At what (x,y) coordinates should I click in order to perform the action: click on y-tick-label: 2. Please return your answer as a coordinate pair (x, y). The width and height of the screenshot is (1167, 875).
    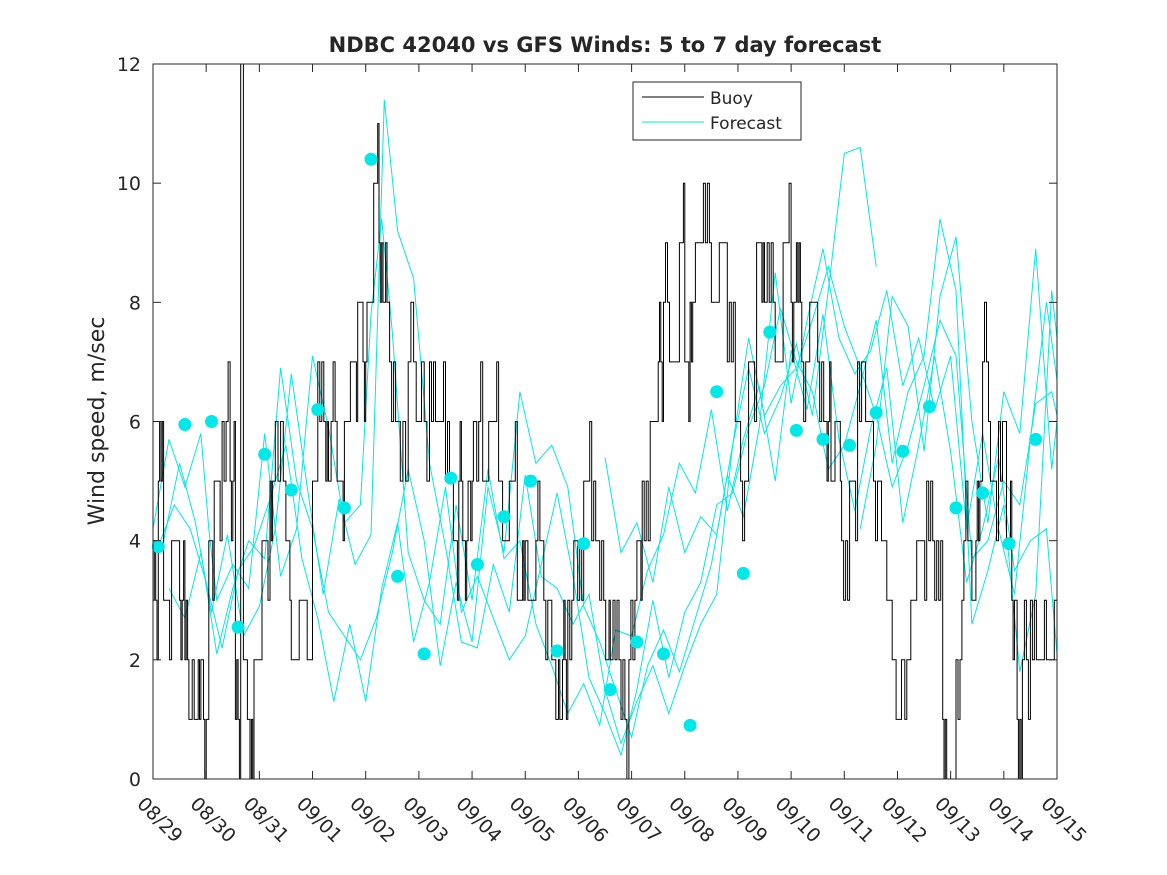
    Looking at the image, I should click on (135, 661).